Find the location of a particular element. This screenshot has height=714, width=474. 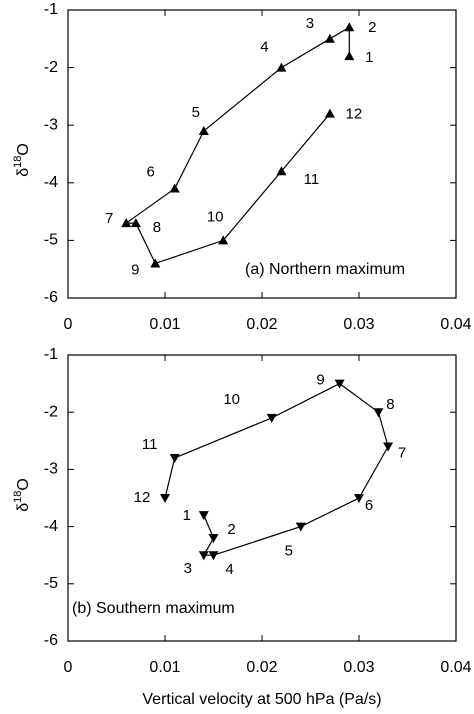

panel-annotation: (a) Northern maximum is located at coordinates (325, 269).